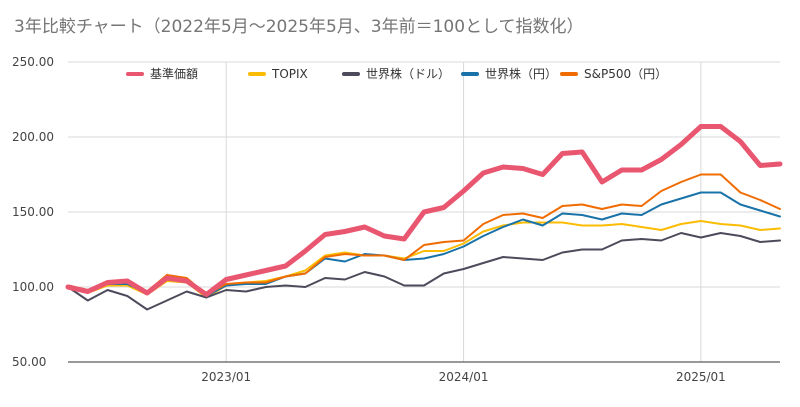 This screenshot has height=407, width=800. I want to click on y-tick-label: 50.00, so click(29, 362).